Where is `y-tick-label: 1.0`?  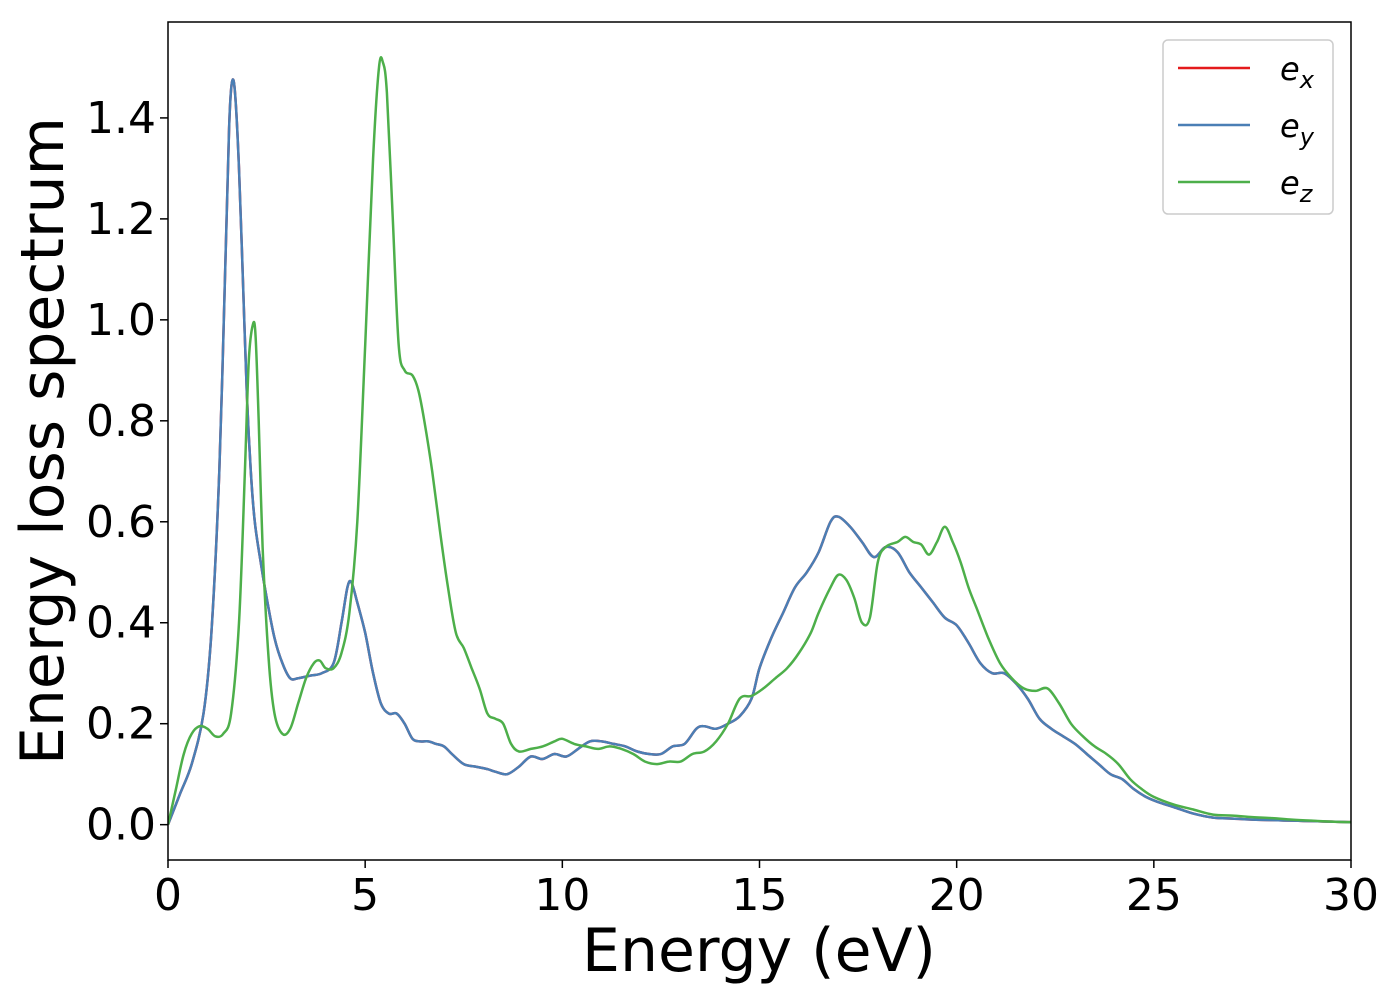 y-tick-label: 1.0 is located at coordinates (121, 320).